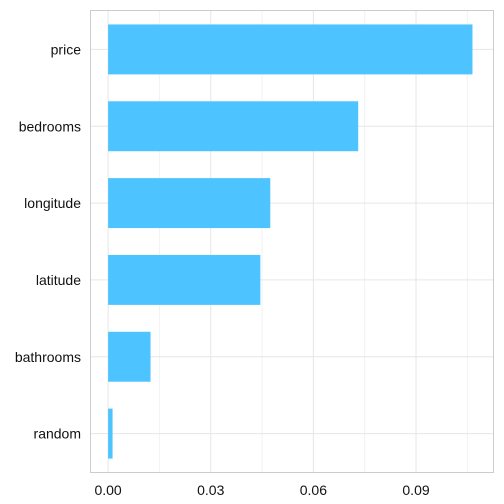 Image resolution: width=504 pixels, height=504 pixels. I want to click on bar-price, so click(290, 49).